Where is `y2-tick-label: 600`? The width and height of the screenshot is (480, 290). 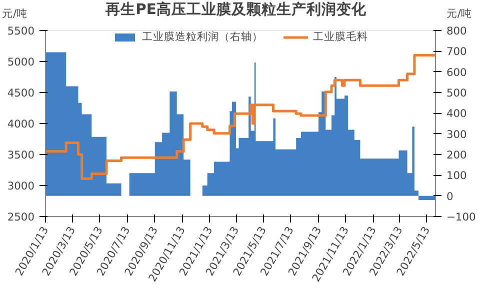 y2-tick-label: 600 is located at coordinates (457, 72).